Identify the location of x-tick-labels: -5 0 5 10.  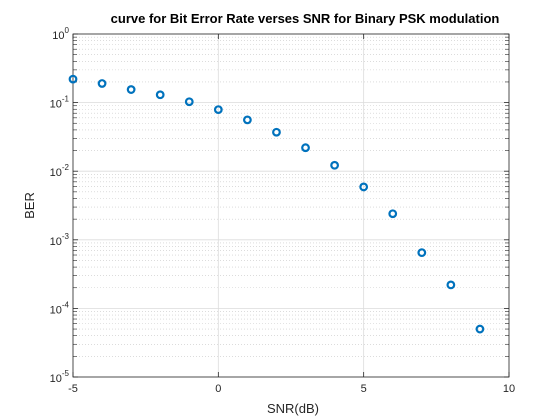
(291, 389).